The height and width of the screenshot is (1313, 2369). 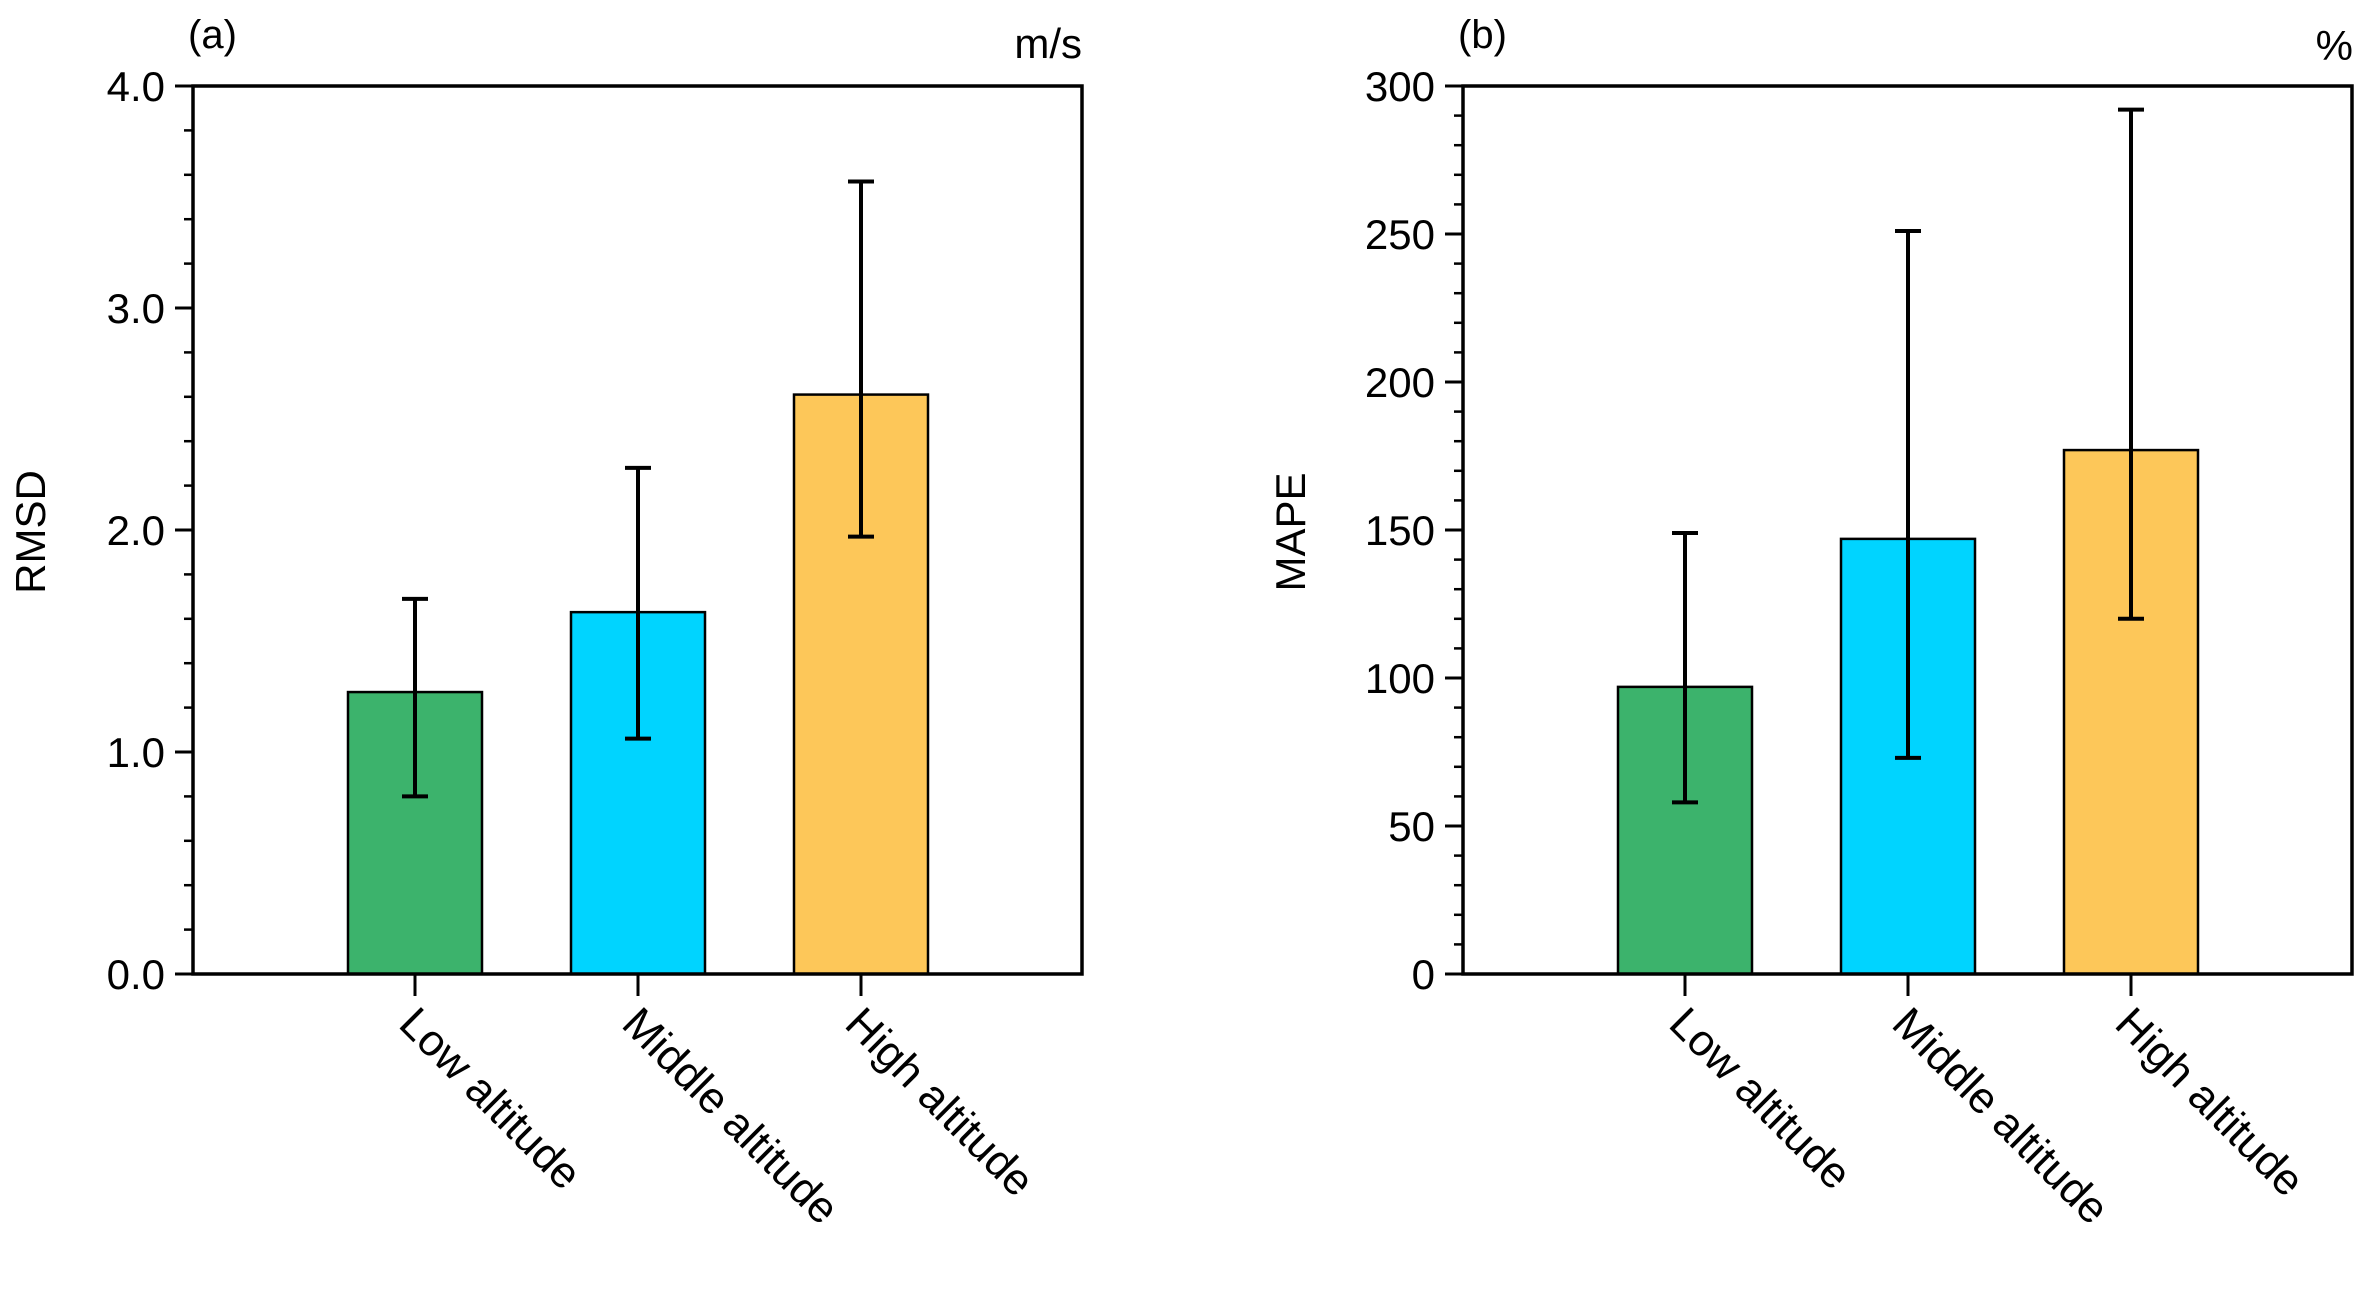 What do you see at coordinates (1423, 974) in the screenshot?
I see `y-tick-label: 0` at bounding box center [1423, 974].